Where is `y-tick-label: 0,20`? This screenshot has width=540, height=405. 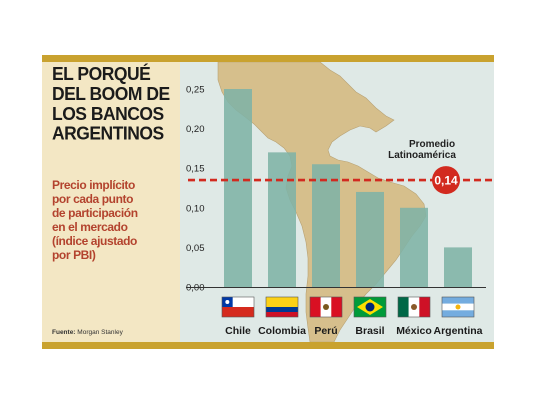
y-tick-label: 0,20 is located at coordinates (195, 129).